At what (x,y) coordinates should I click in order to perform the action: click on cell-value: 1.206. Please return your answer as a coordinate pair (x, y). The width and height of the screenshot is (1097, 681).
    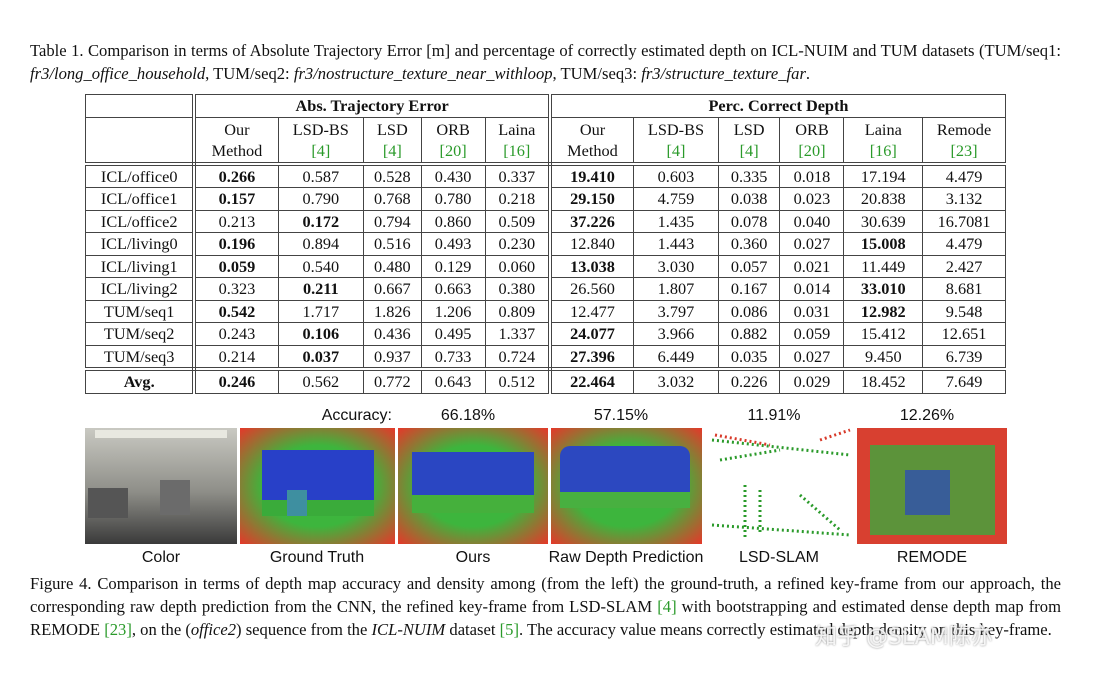
    Looking at the image, I should click on (453, 311).